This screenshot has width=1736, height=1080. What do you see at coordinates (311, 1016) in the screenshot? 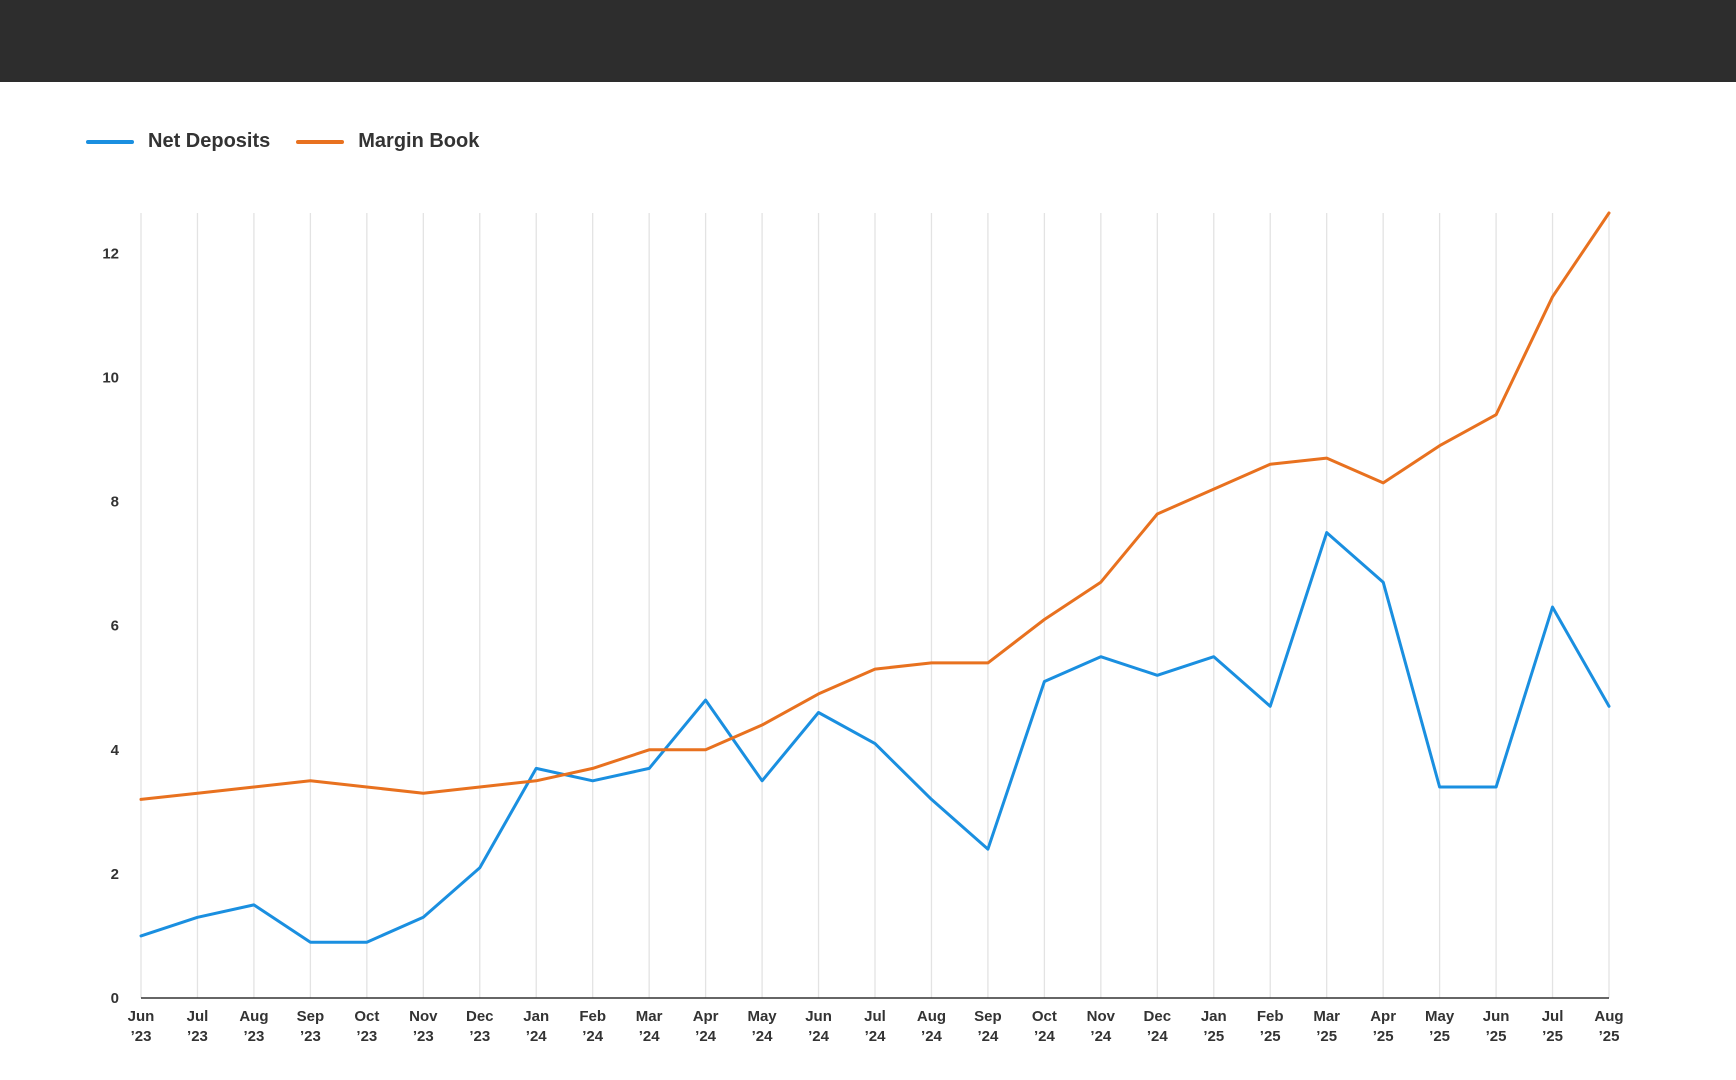
I see `x-tick-month: Sep` at bounding box center [311, 1016].